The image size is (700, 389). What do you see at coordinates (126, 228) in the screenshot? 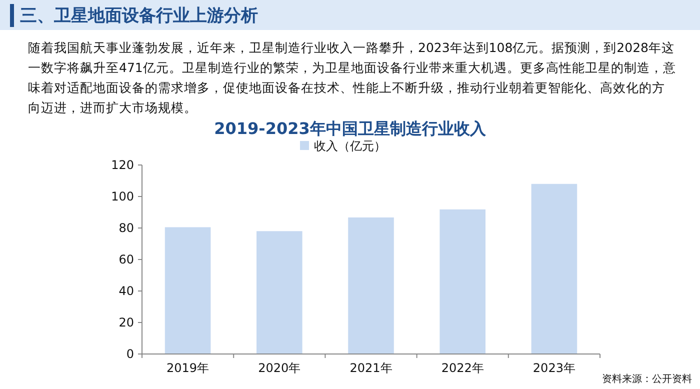
I see `y-tick-label: 80` at bounding box center [126, 228].